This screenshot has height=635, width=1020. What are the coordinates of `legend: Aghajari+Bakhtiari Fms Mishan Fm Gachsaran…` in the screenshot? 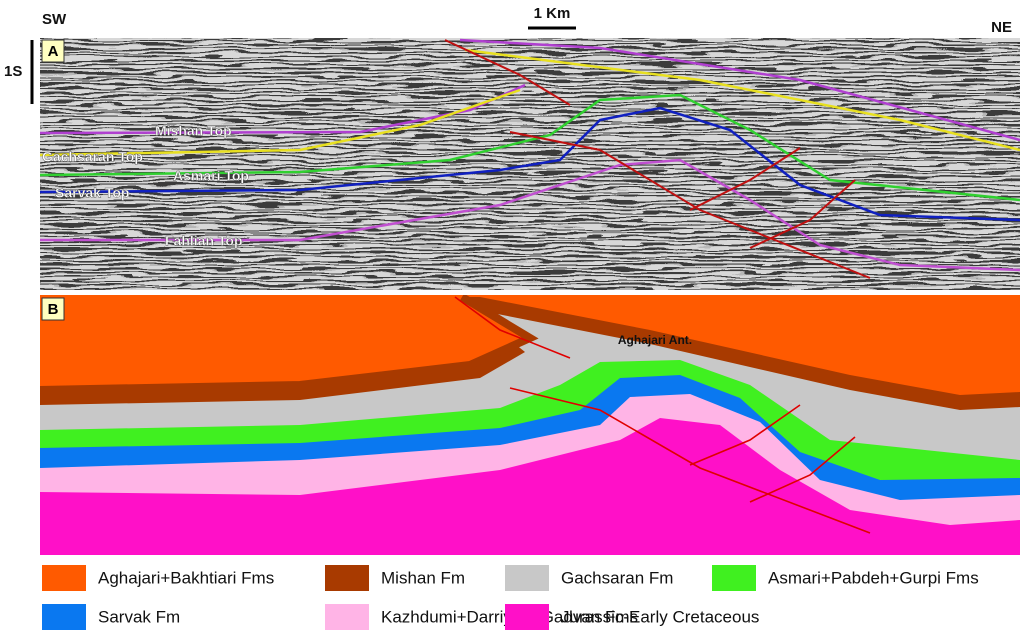 It's located at (510, 597).